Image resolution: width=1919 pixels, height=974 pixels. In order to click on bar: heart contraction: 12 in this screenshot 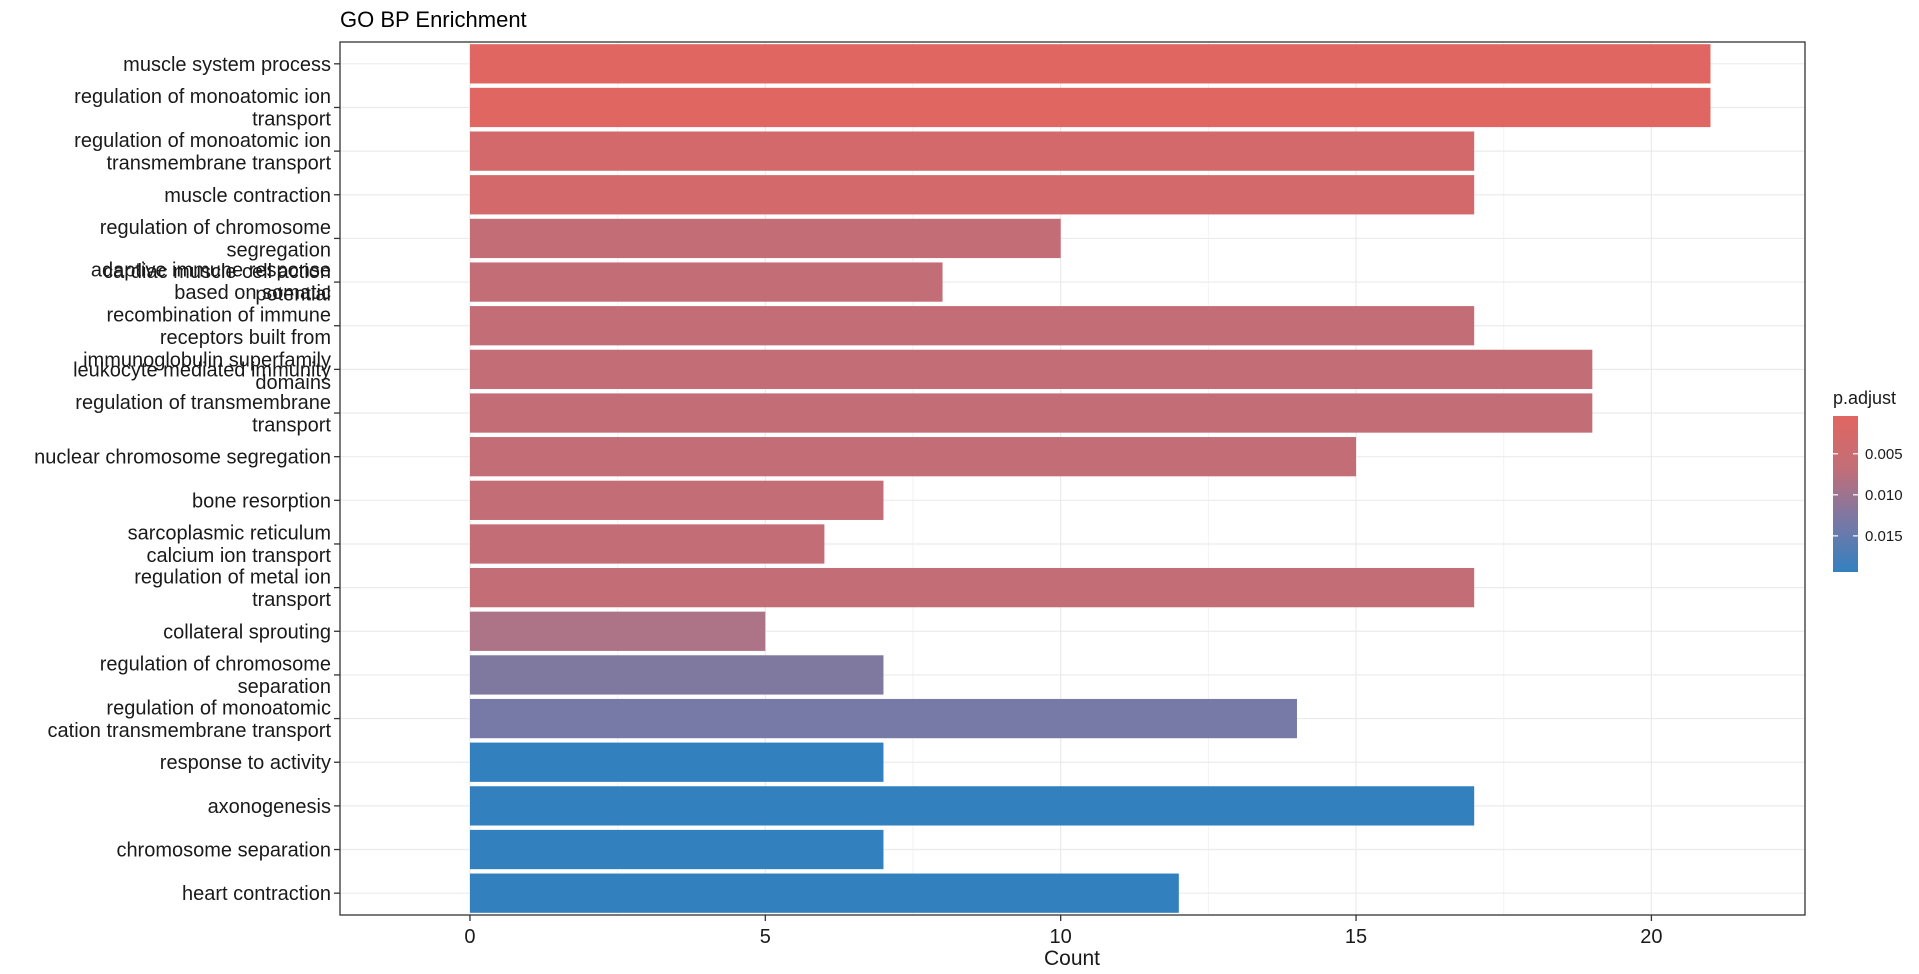, I will do `click(824, 893)`.